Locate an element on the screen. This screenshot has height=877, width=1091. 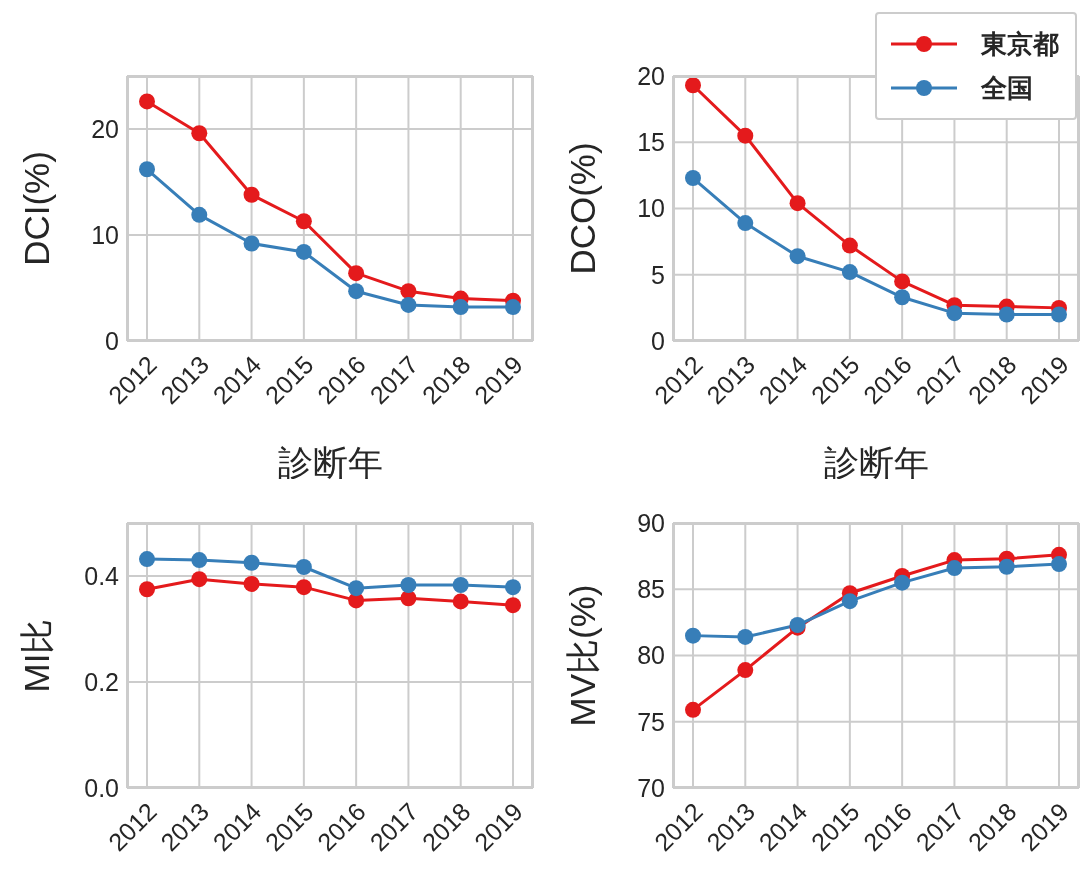
y-tick-label: 90 is located at coordinates (651, 522).